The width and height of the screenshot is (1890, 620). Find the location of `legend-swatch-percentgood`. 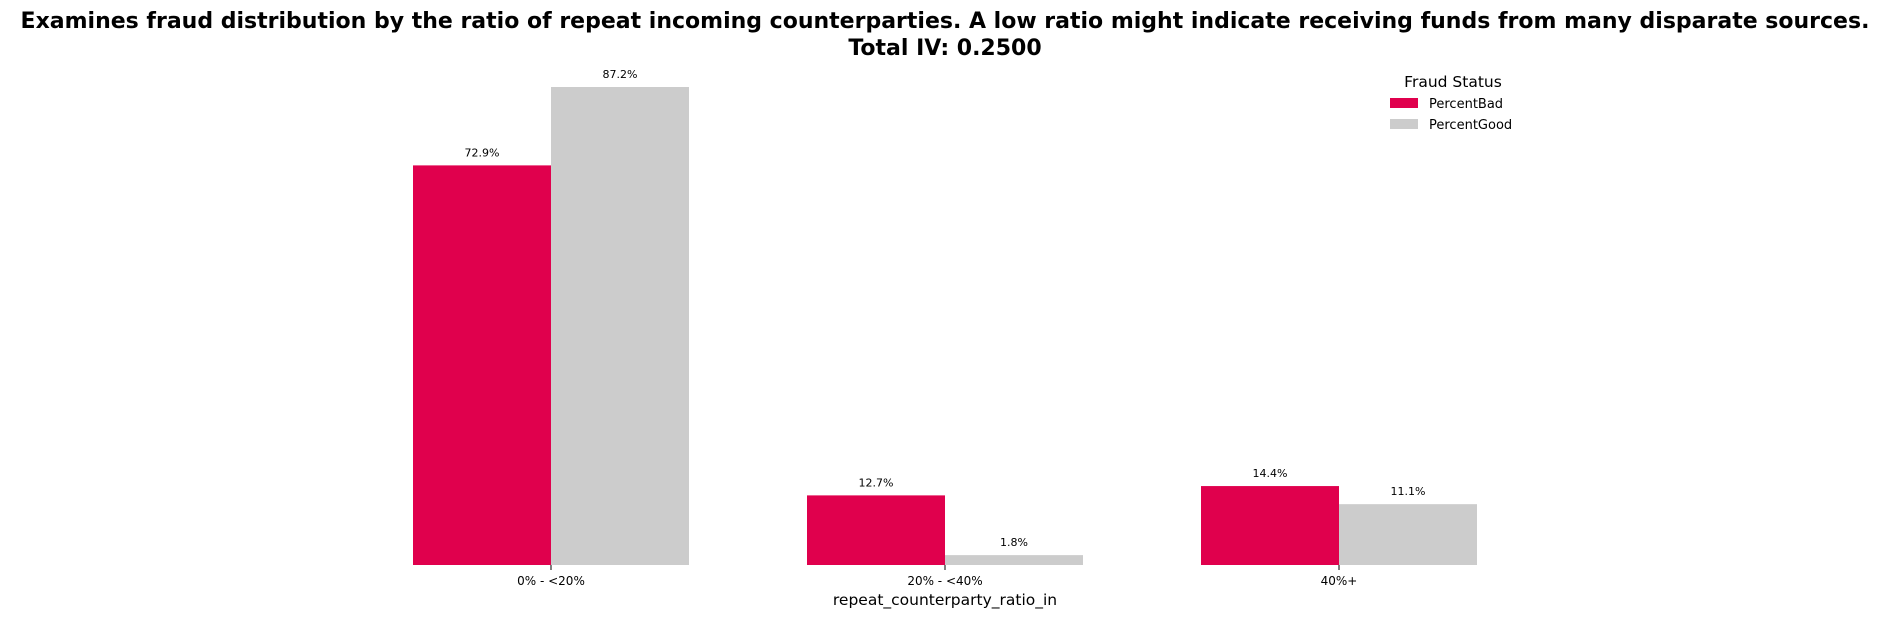

legend-swatch-percentgood is located at coordinates (1404, 124).